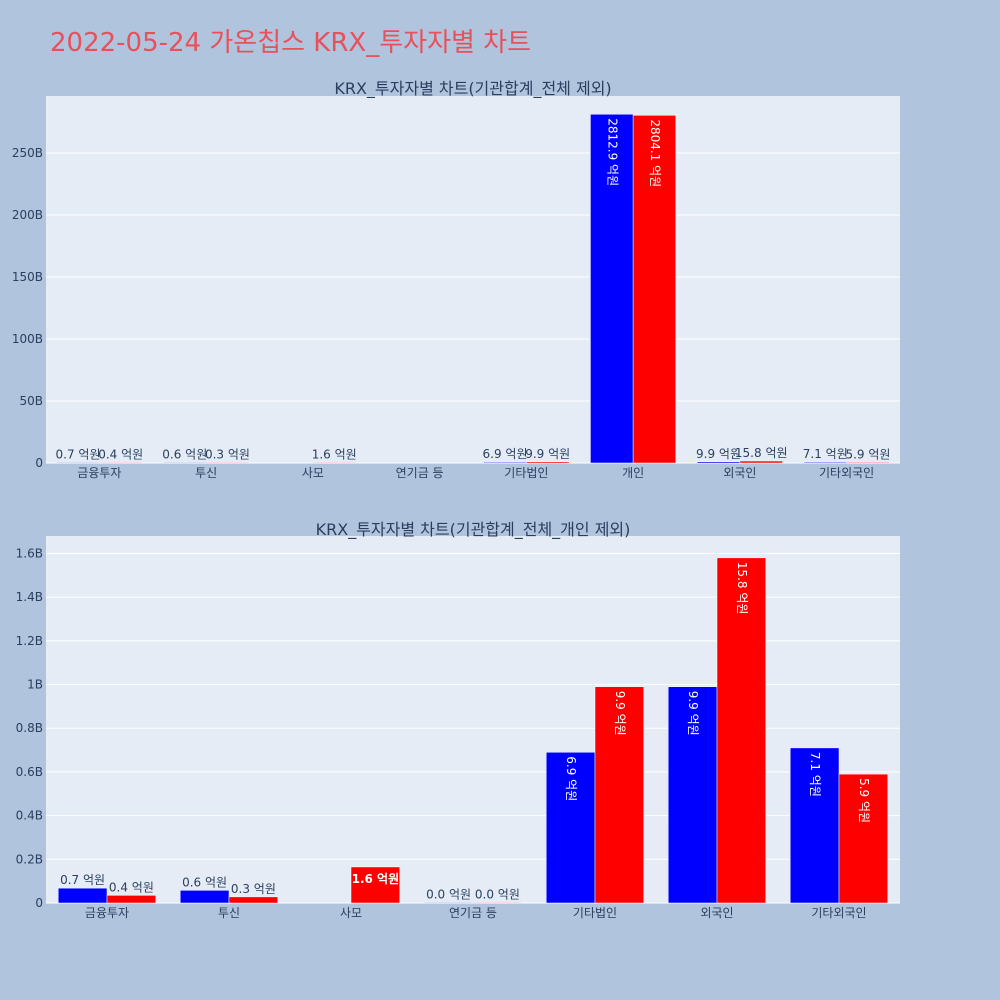  What do you see at coordinates (35, 685) in the screenshot?
I see `chart2-ytick-label: 1B` at bounding box center [35, 685].